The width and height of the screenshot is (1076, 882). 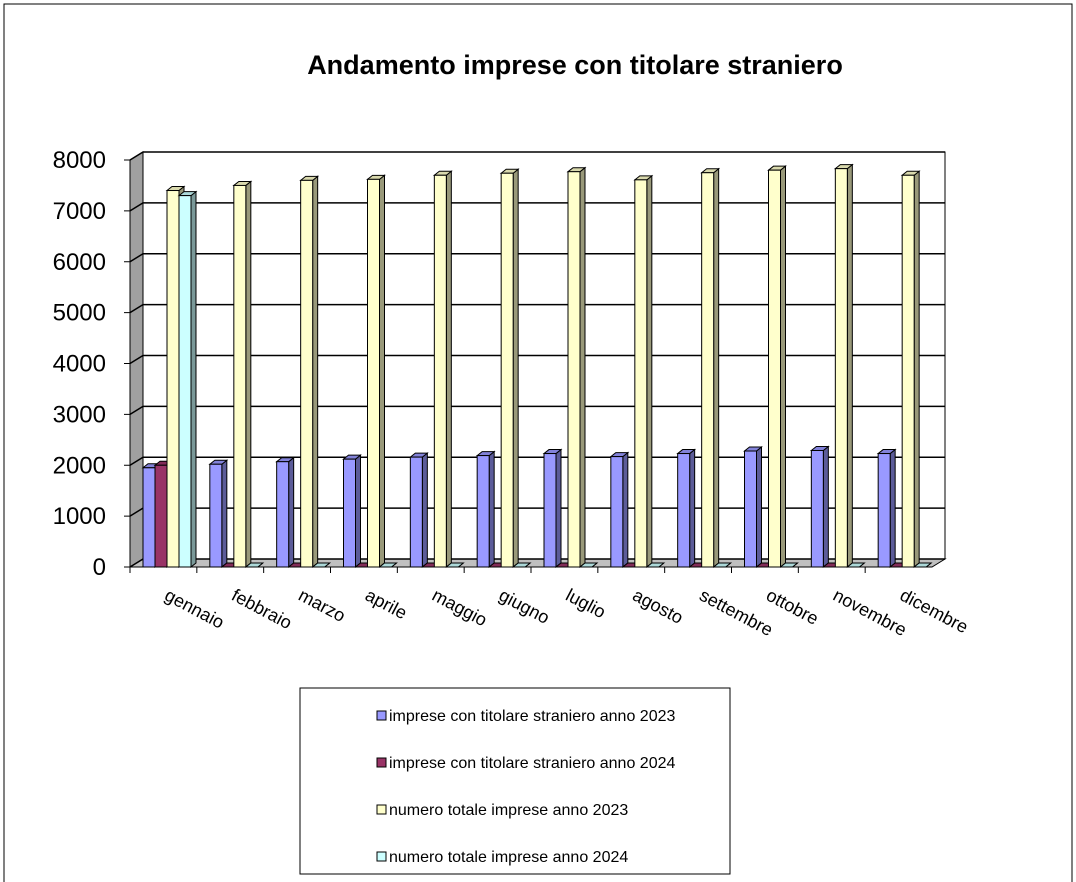 I want to click on chart-title: Andamento imprese con titolare straniero, so click(x=575, y=65).